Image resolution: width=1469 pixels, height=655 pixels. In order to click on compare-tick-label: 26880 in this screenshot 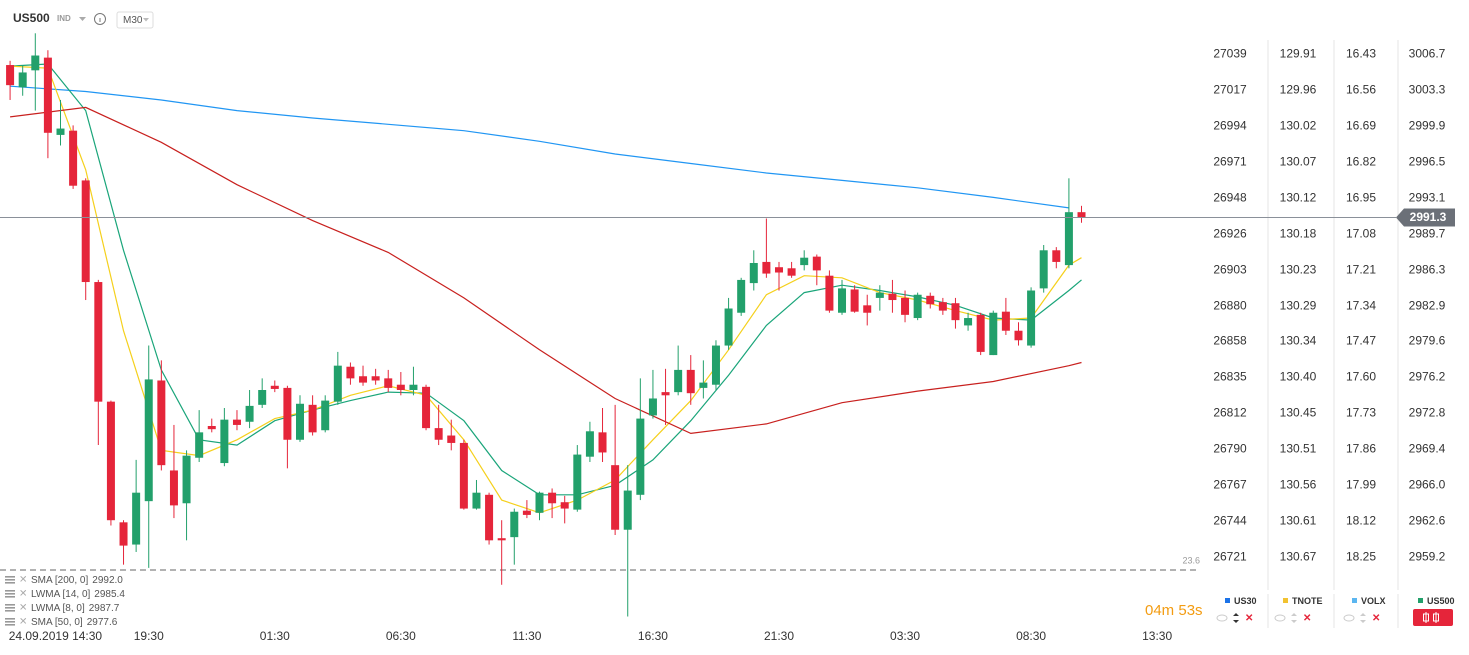, I will do `click(1230, 306)`.